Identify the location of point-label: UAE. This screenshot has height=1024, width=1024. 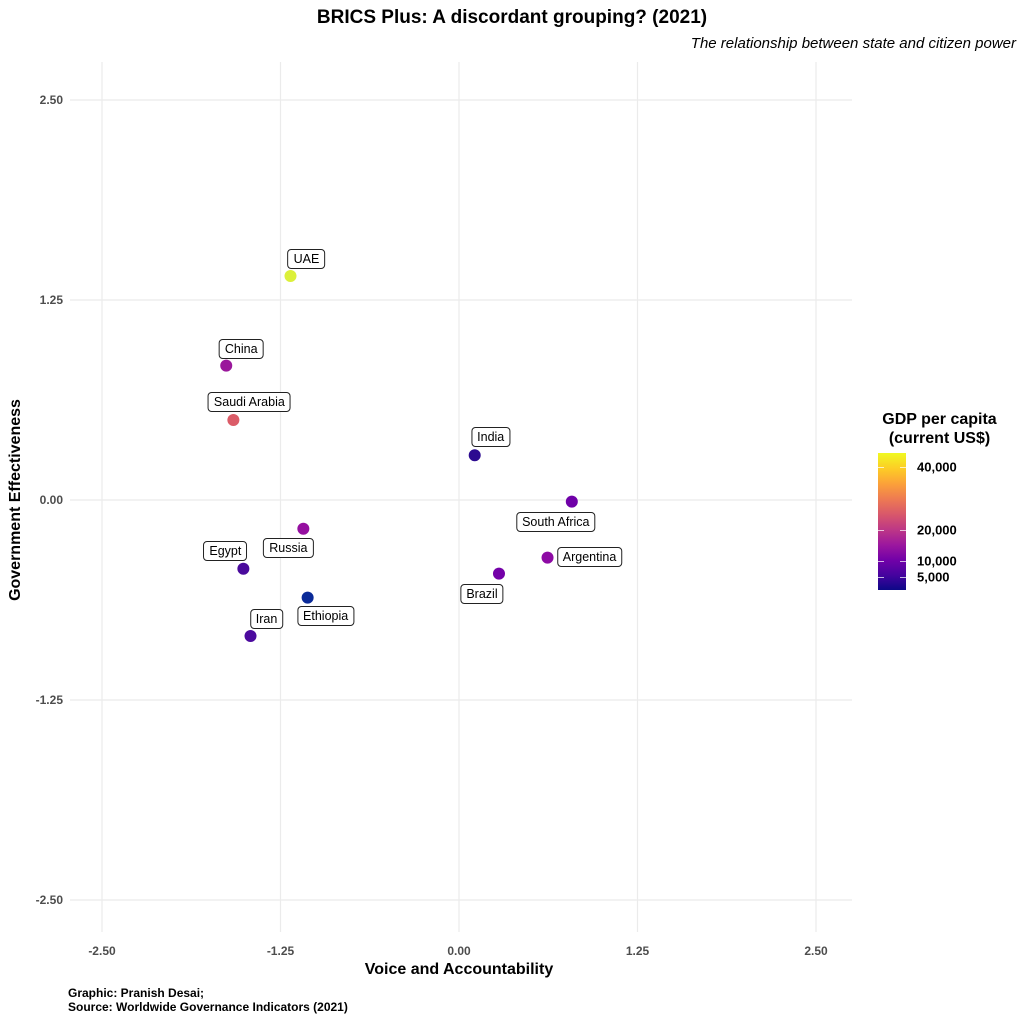
(306, 259).